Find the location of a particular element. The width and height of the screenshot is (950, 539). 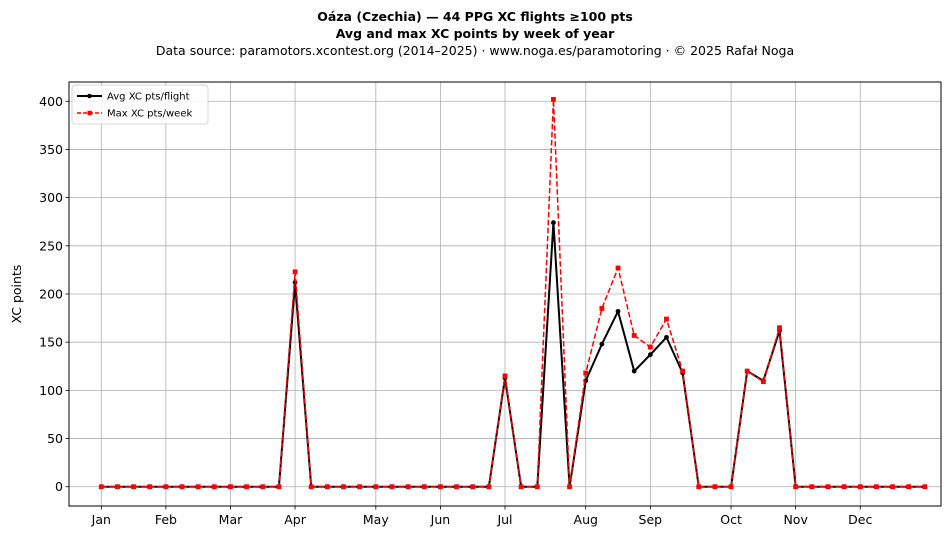

y-axis: 0 50 100 150 200 250 300 350 400 is located at coordinates (54, 294).